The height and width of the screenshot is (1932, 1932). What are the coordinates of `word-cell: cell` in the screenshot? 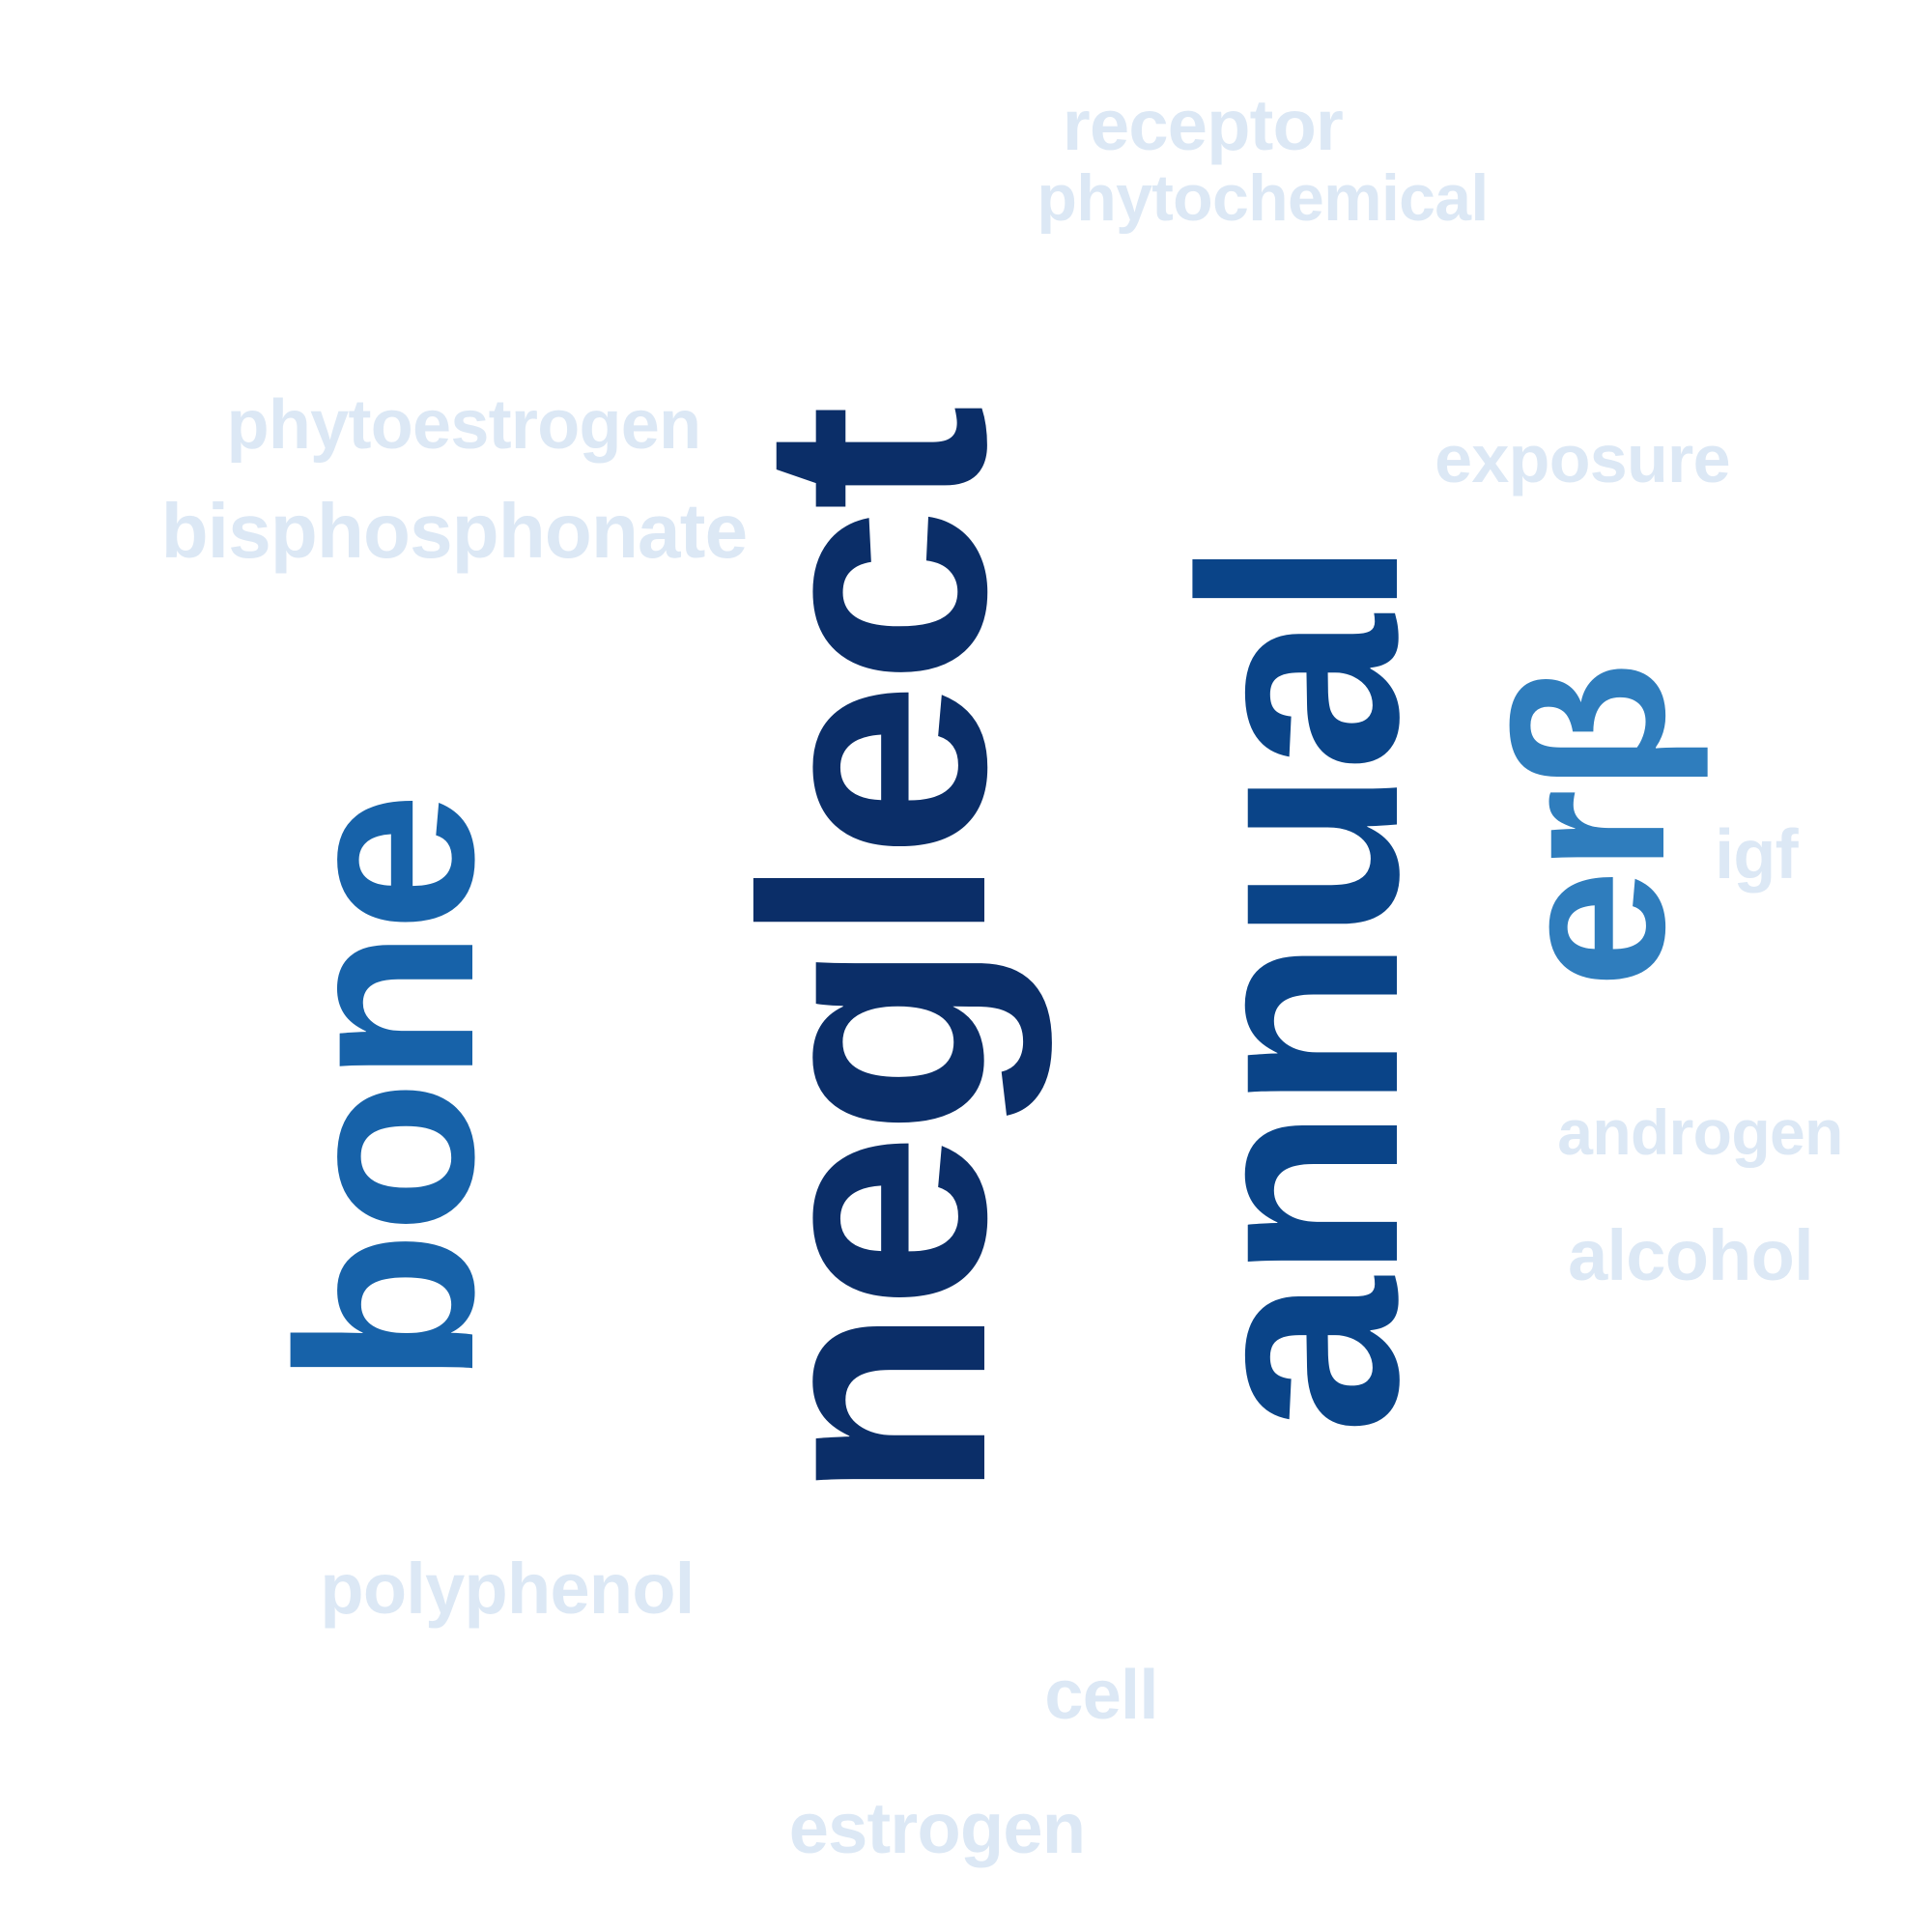 It's located at (1101, 1695).